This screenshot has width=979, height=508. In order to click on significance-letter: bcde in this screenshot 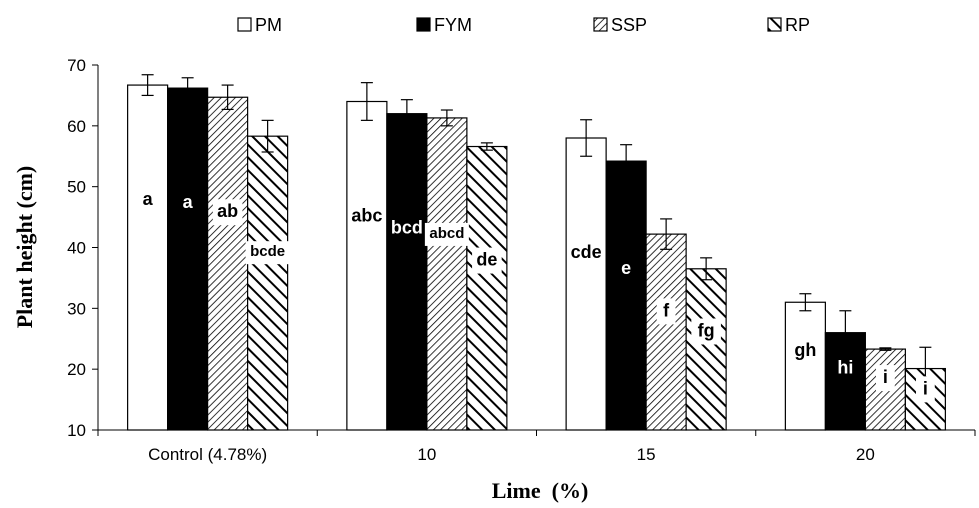, I will do `click(267, 251)`.